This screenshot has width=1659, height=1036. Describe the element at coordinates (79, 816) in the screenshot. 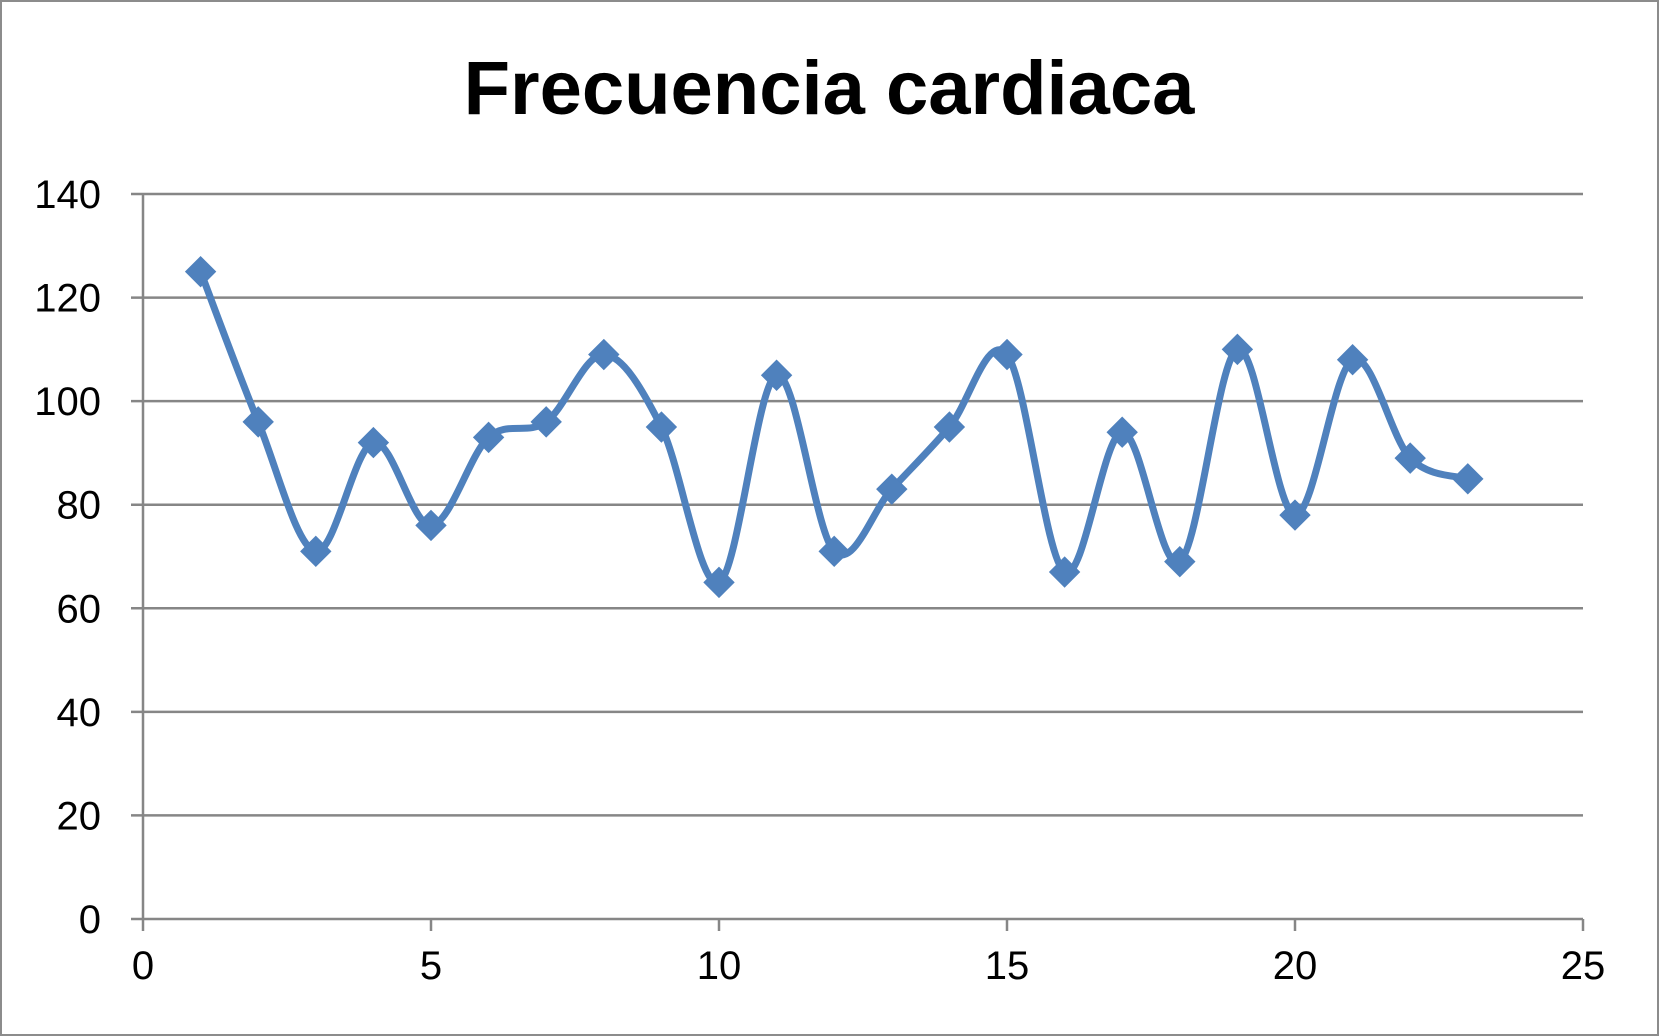

I see `y-tick-label-20: 20` at that location.